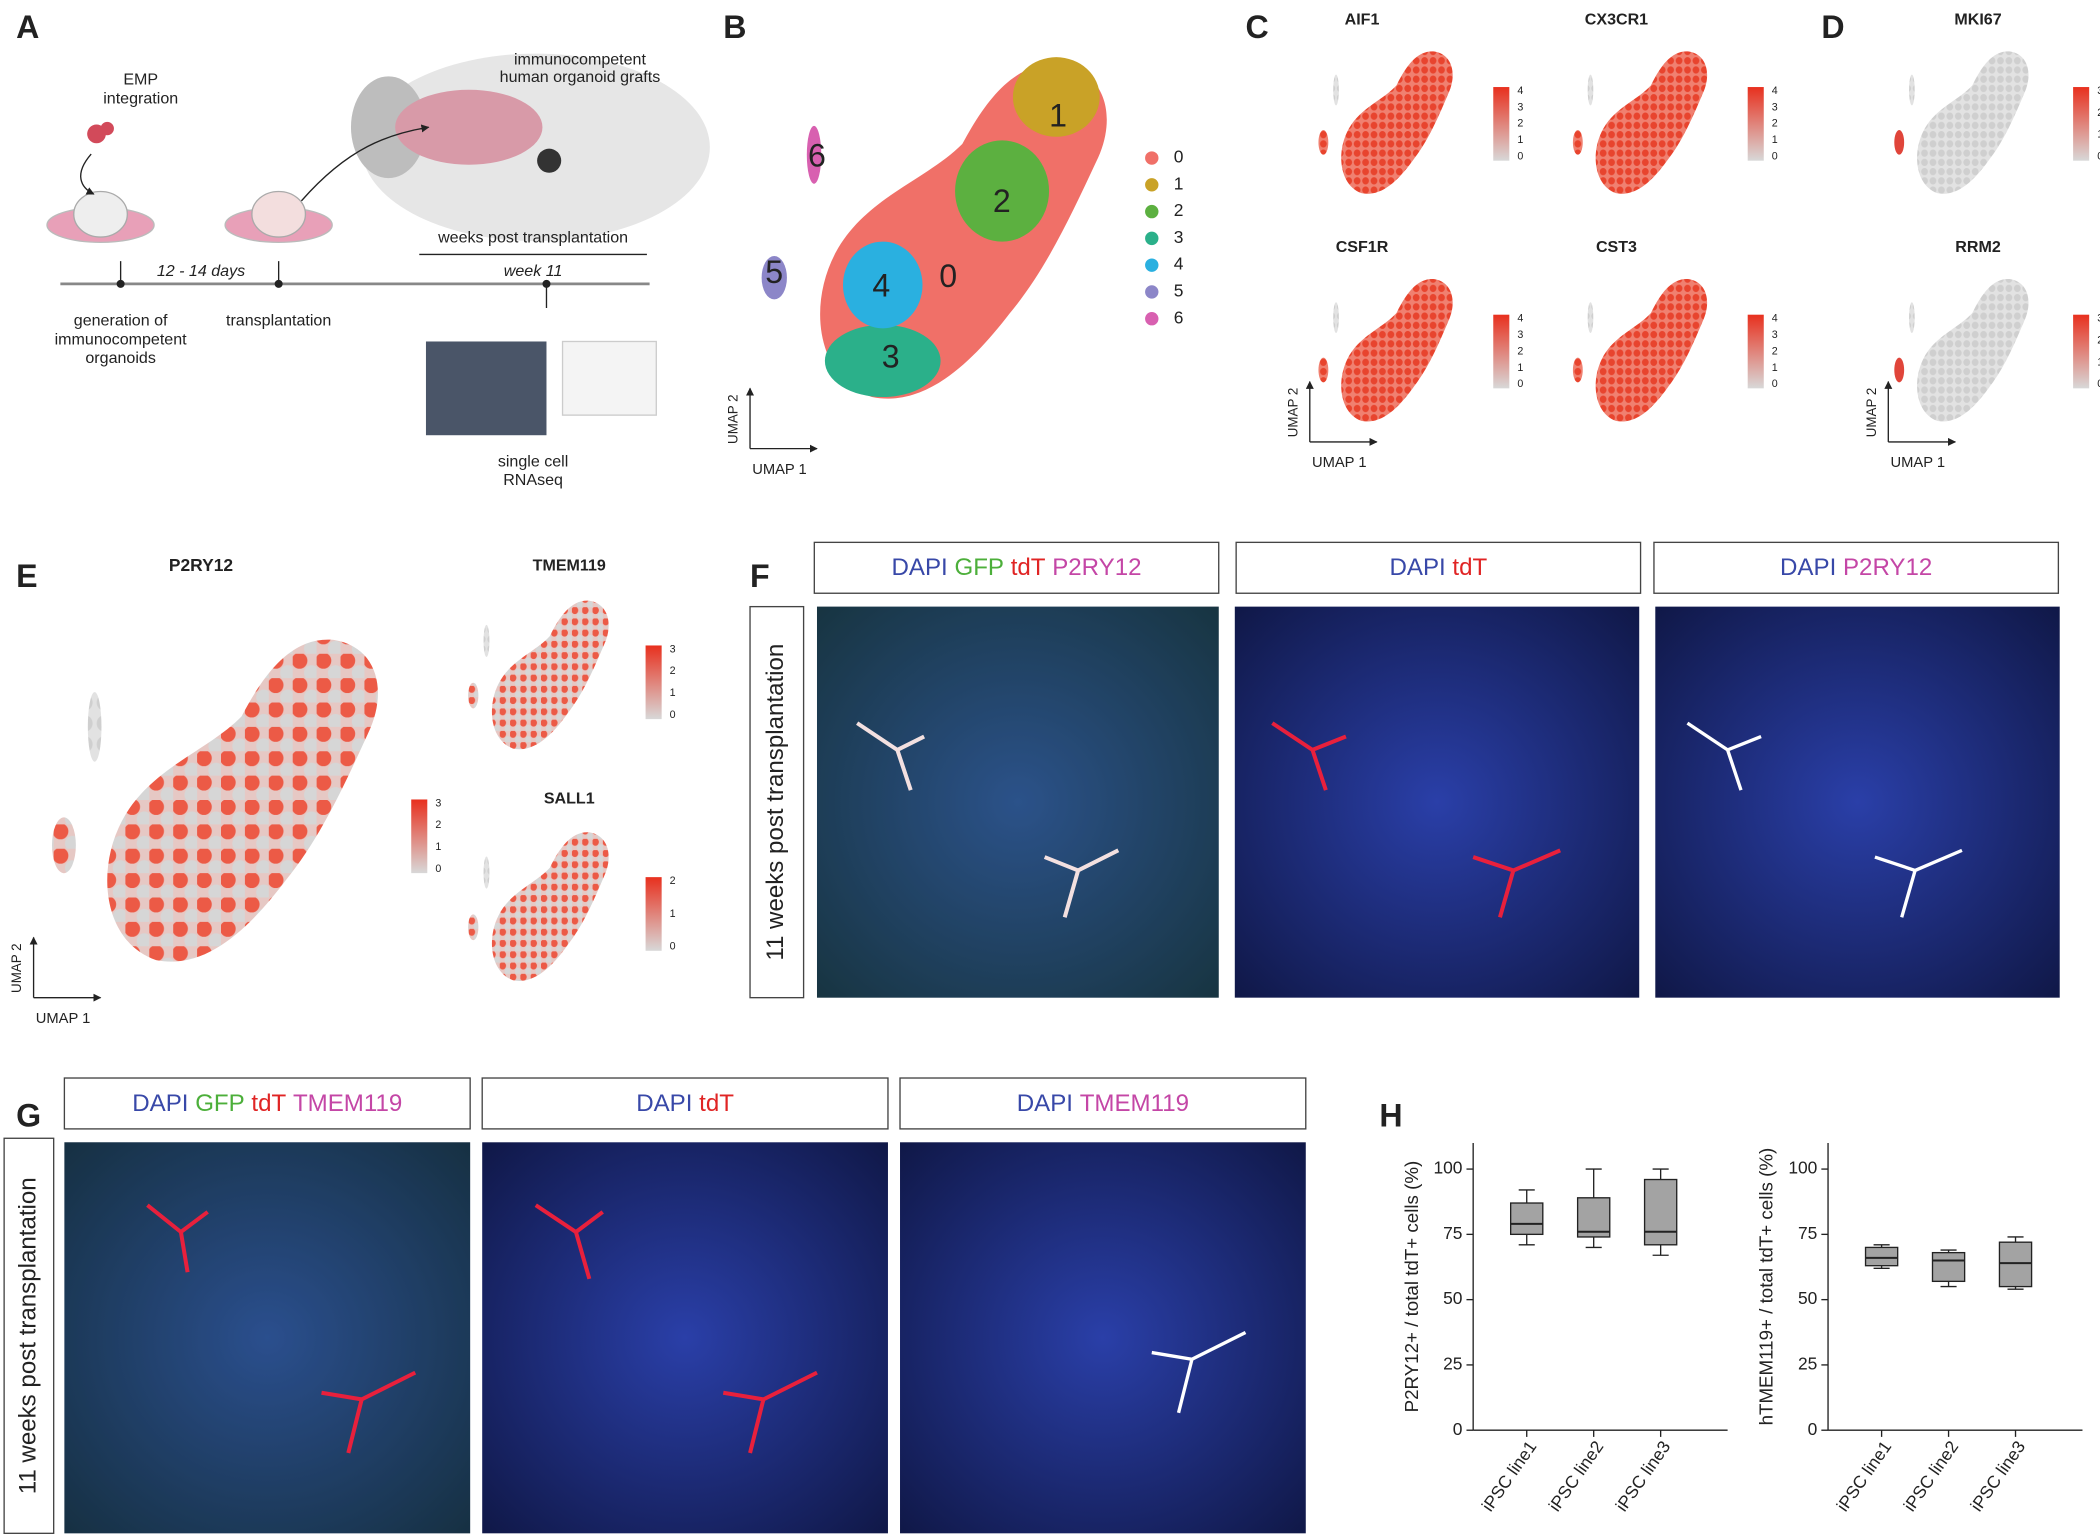 The width and height of the screenshot is (2100, 1536). What do you see at coordinates (779, 470) in the screenshot?
I see `axis-title: UMAP 1` at bounding box center [779, 470].